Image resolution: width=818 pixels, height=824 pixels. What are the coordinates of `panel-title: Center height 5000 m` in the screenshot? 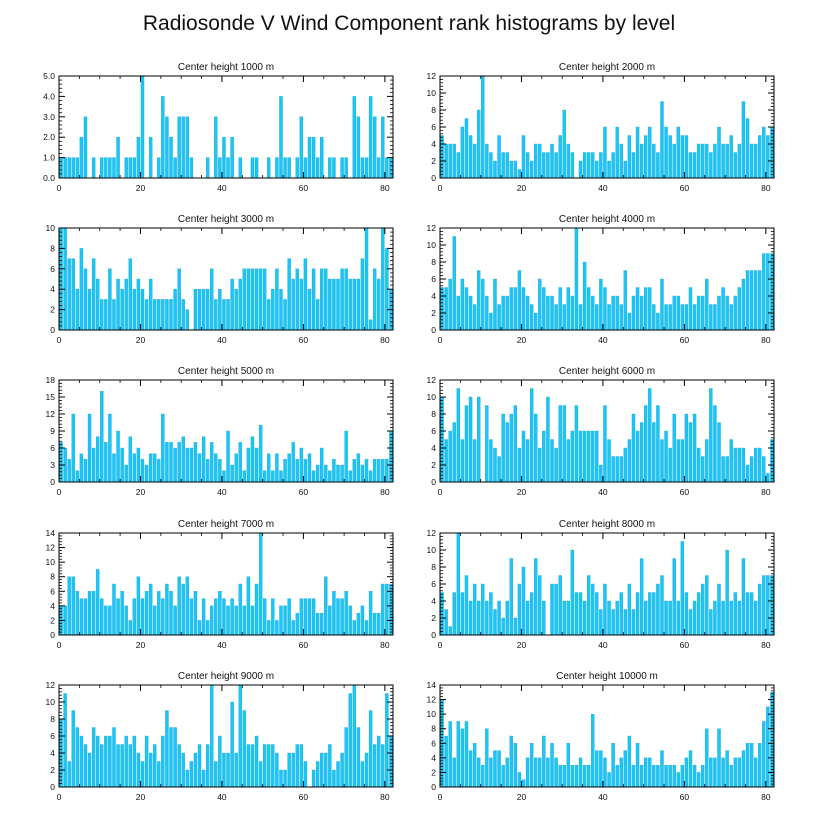 It's located at (226, 371).